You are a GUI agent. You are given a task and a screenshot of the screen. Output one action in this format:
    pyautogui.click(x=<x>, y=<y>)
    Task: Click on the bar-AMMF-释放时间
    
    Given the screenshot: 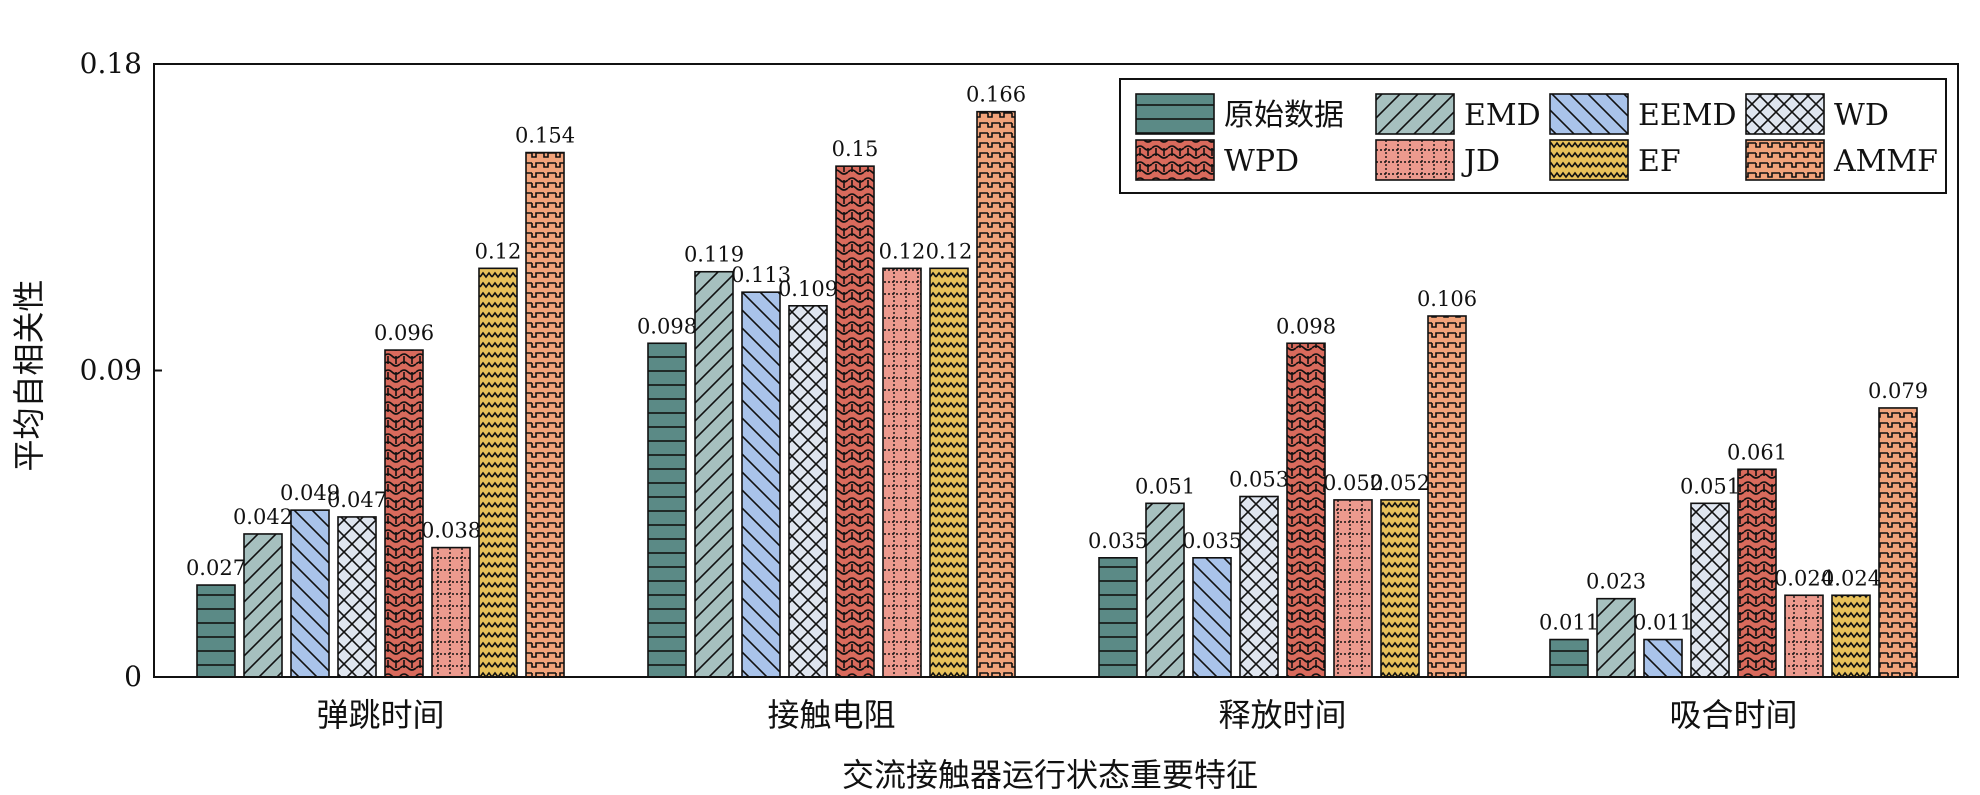 What is the action you would take?
    pyautogui.click(x=1447, y=496)
    